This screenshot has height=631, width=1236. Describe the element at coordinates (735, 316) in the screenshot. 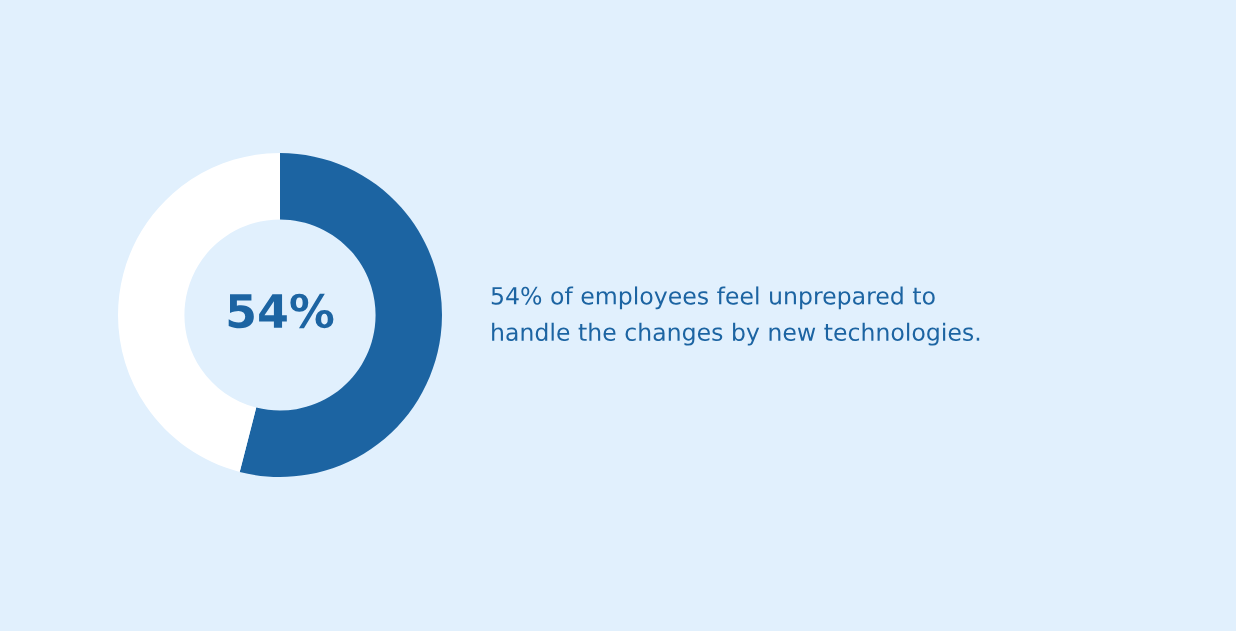

I see `text: 54% of employees feel unprepared to handle the changes by new technologies.` at that location.